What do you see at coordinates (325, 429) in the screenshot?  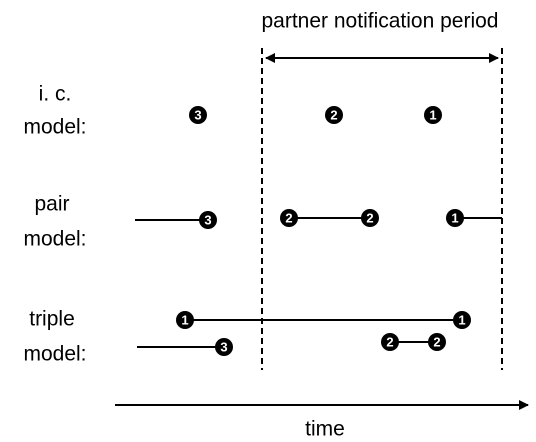 I see `axis-label: time` at bounding box center [325, 429].